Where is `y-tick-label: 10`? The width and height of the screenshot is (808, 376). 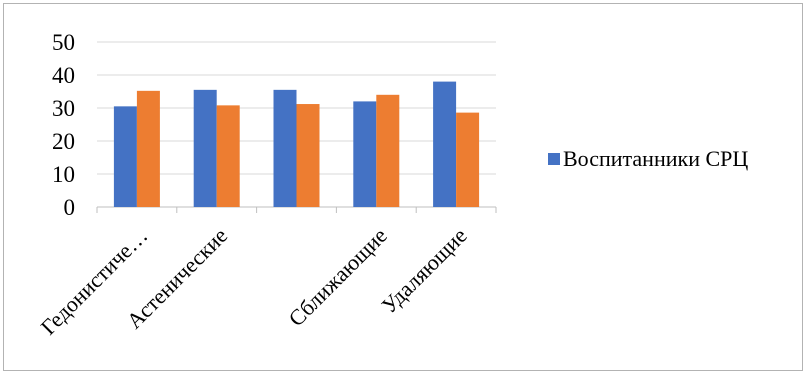 y-tick-label: 10 is located at coordinates (63, 174).